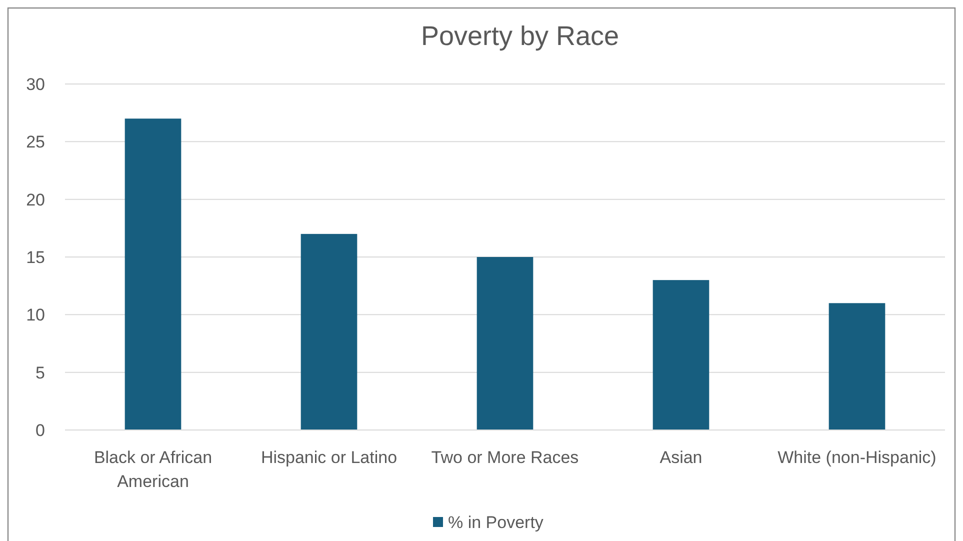 This screenshot has width=963, height=541. Describe the element at coordinates (681, 457) in the screenshot. I see `x-tick-label: Asian` at that location.